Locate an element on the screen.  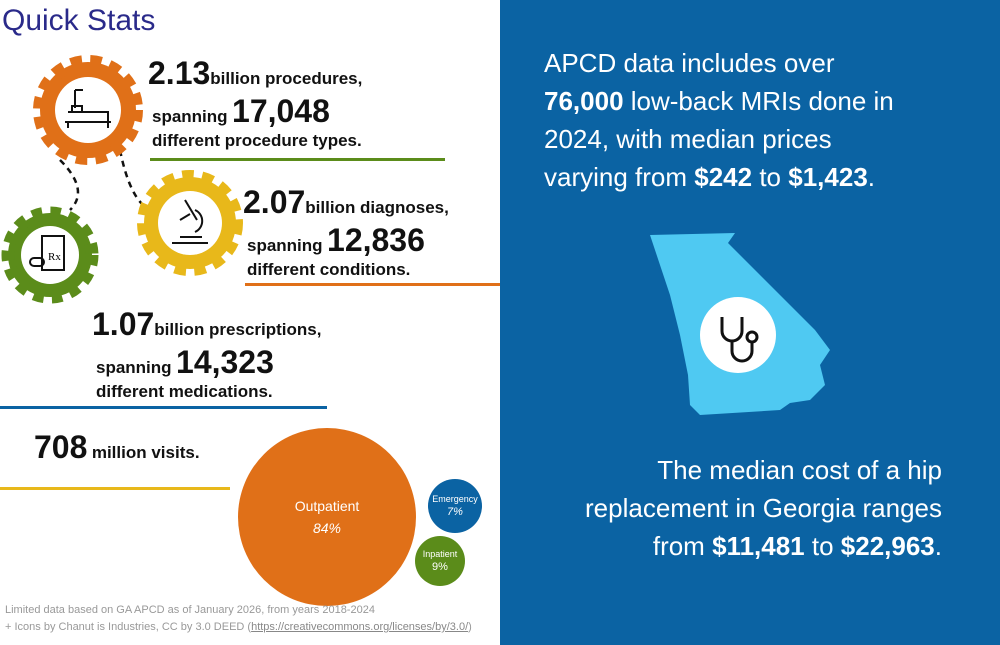
bubble-pct: 9% is located at coordinates (440, 567).